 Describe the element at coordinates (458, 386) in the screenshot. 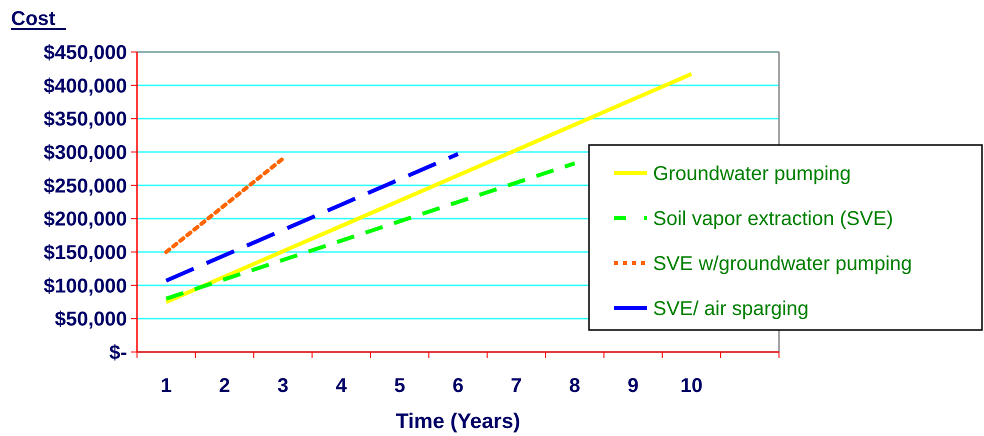

I see `x-tick-label: 6` at that location.